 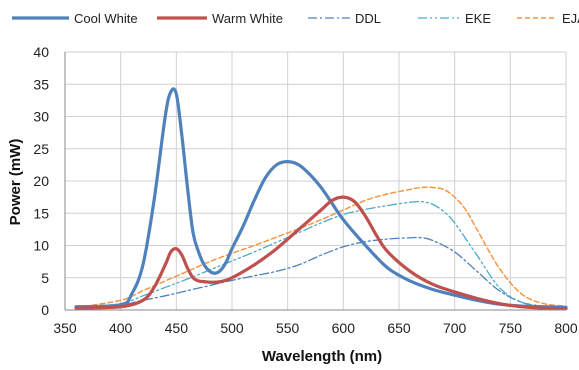 I want to click on legend-item-warm-white: Warm White, so click(x=220, y=18).